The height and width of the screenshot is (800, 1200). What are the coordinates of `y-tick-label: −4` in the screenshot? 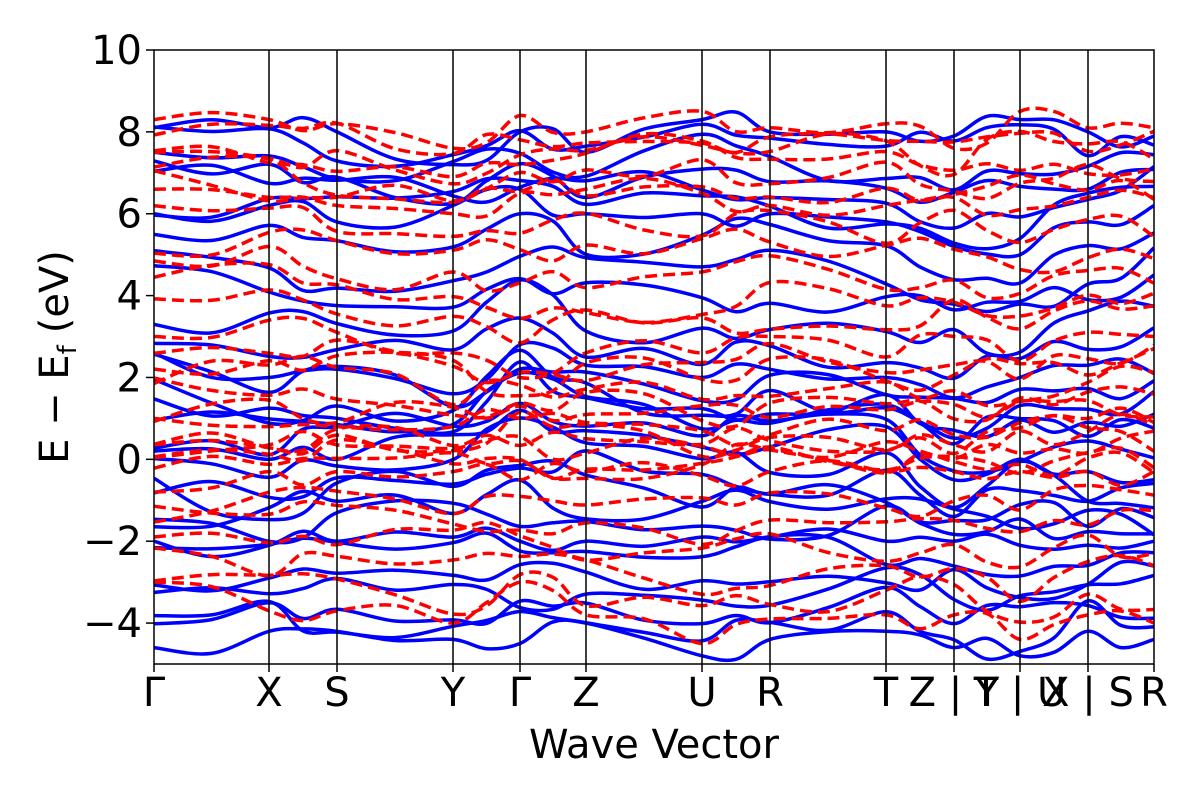 It's located at (112, 624).